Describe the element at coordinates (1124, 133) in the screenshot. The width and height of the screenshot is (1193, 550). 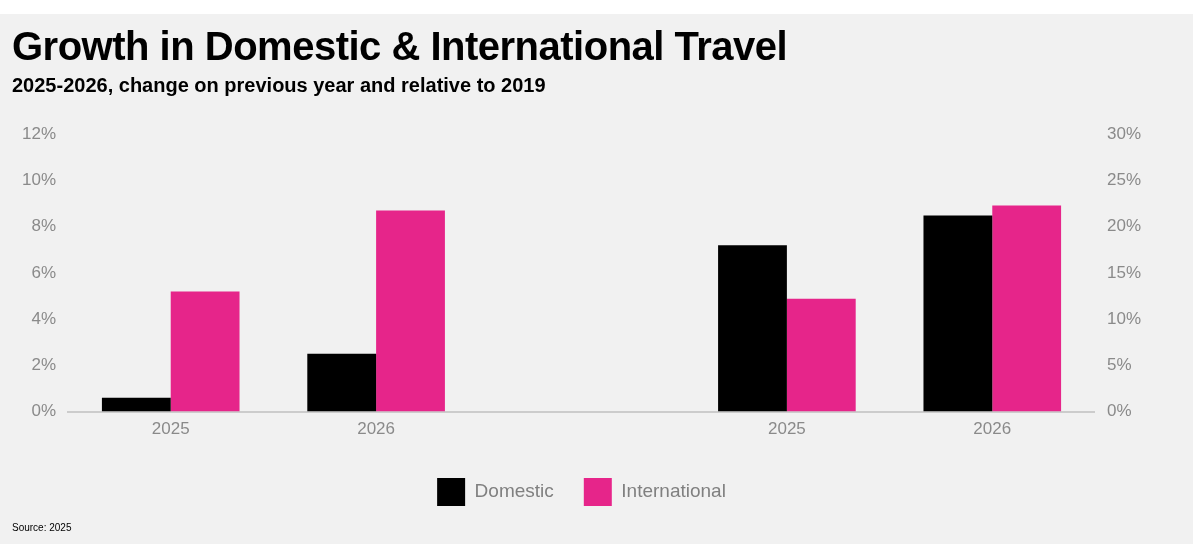
I see `y2-tick-label: 30%` at that location.